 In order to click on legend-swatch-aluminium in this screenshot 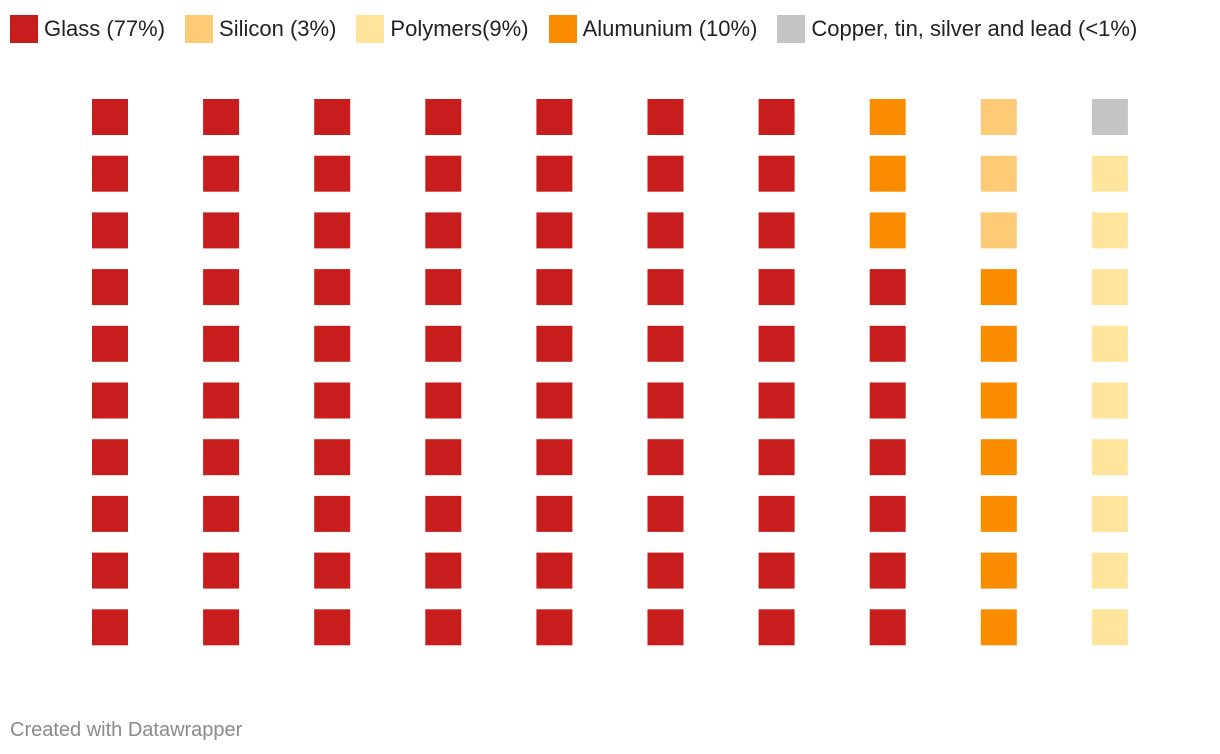, I will do `click(562, 29)`.